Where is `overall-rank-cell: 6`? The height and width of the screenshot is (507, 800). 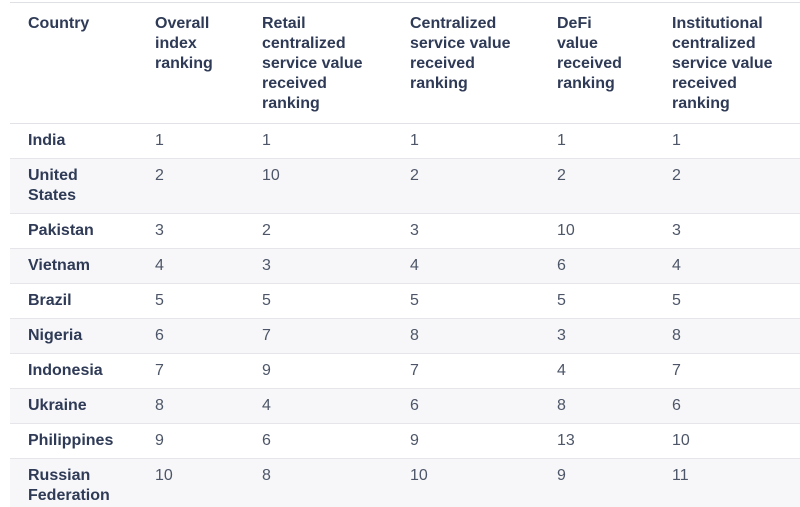 overall-rank-cell: 6 is located at coordinates (159, 335).